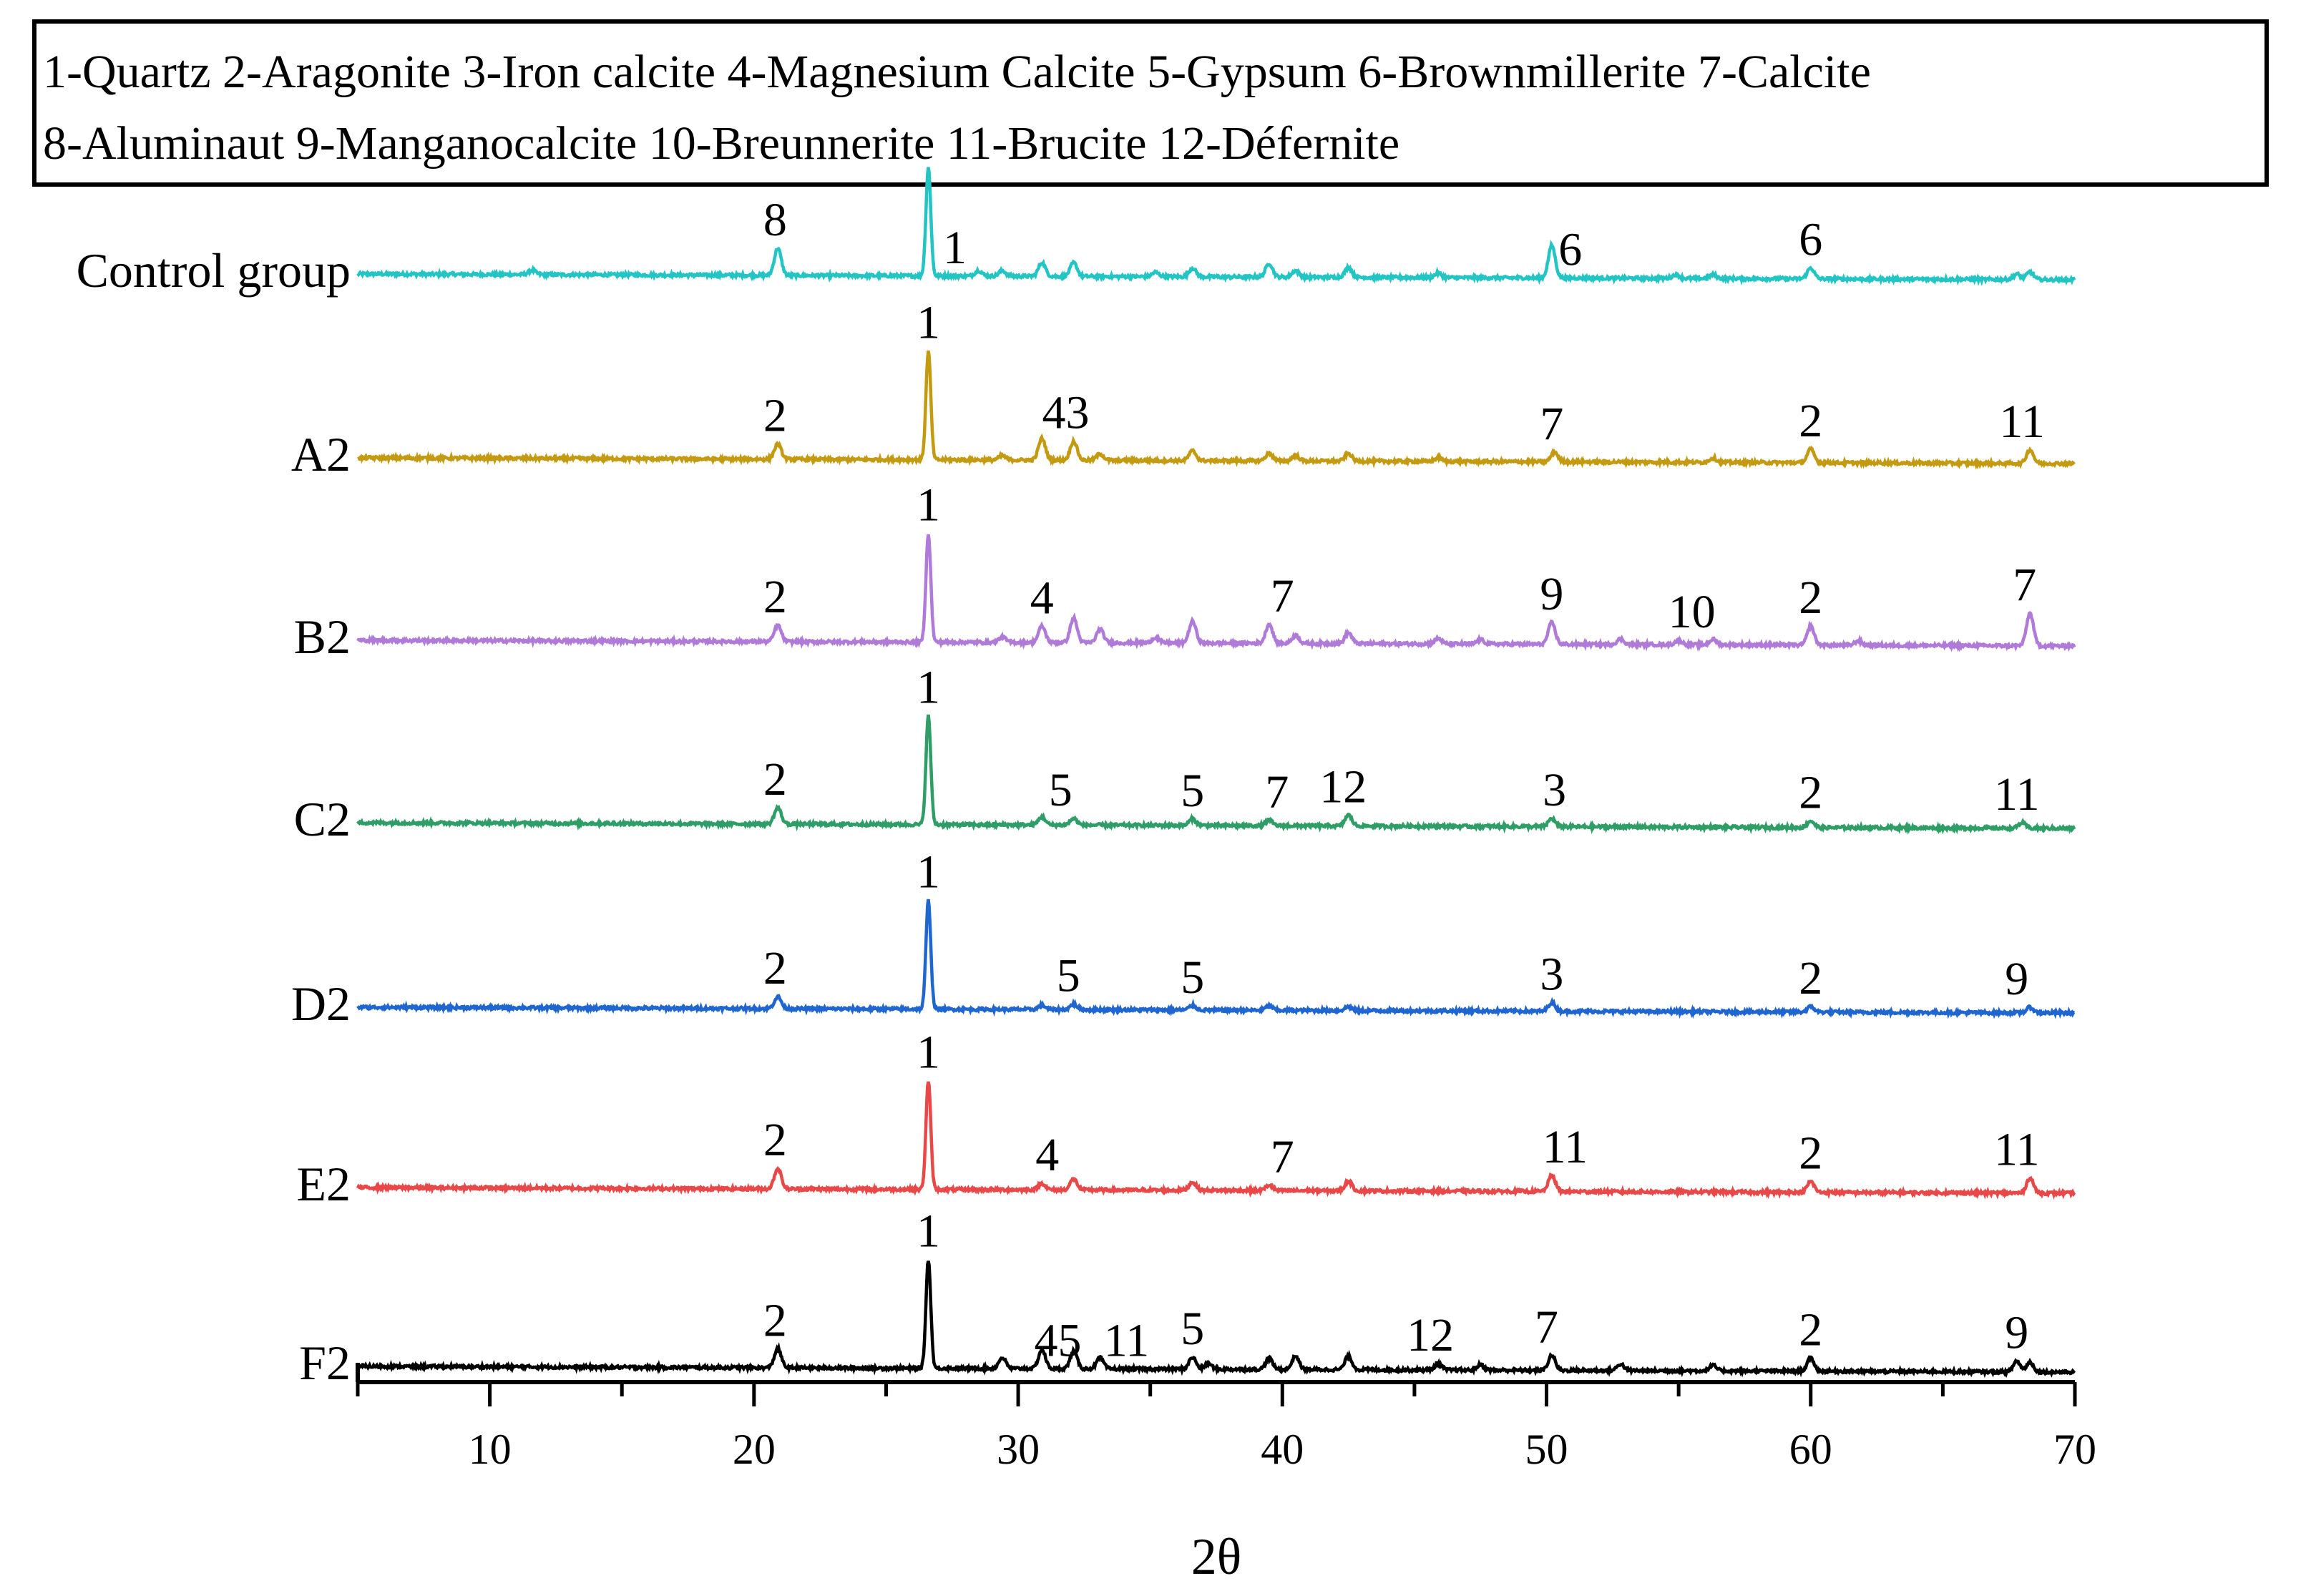  I want to click on x-axis-title: 2θ, so click(1216, 1556).